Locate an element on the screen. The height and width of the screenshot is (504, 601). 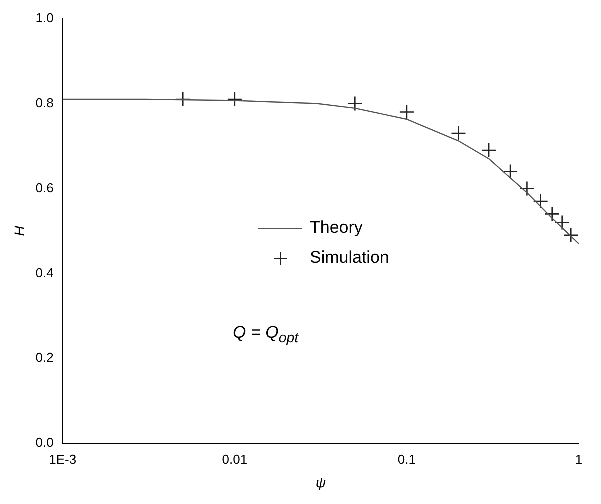
legend-label: Theory is located at coordinates (336, 228).